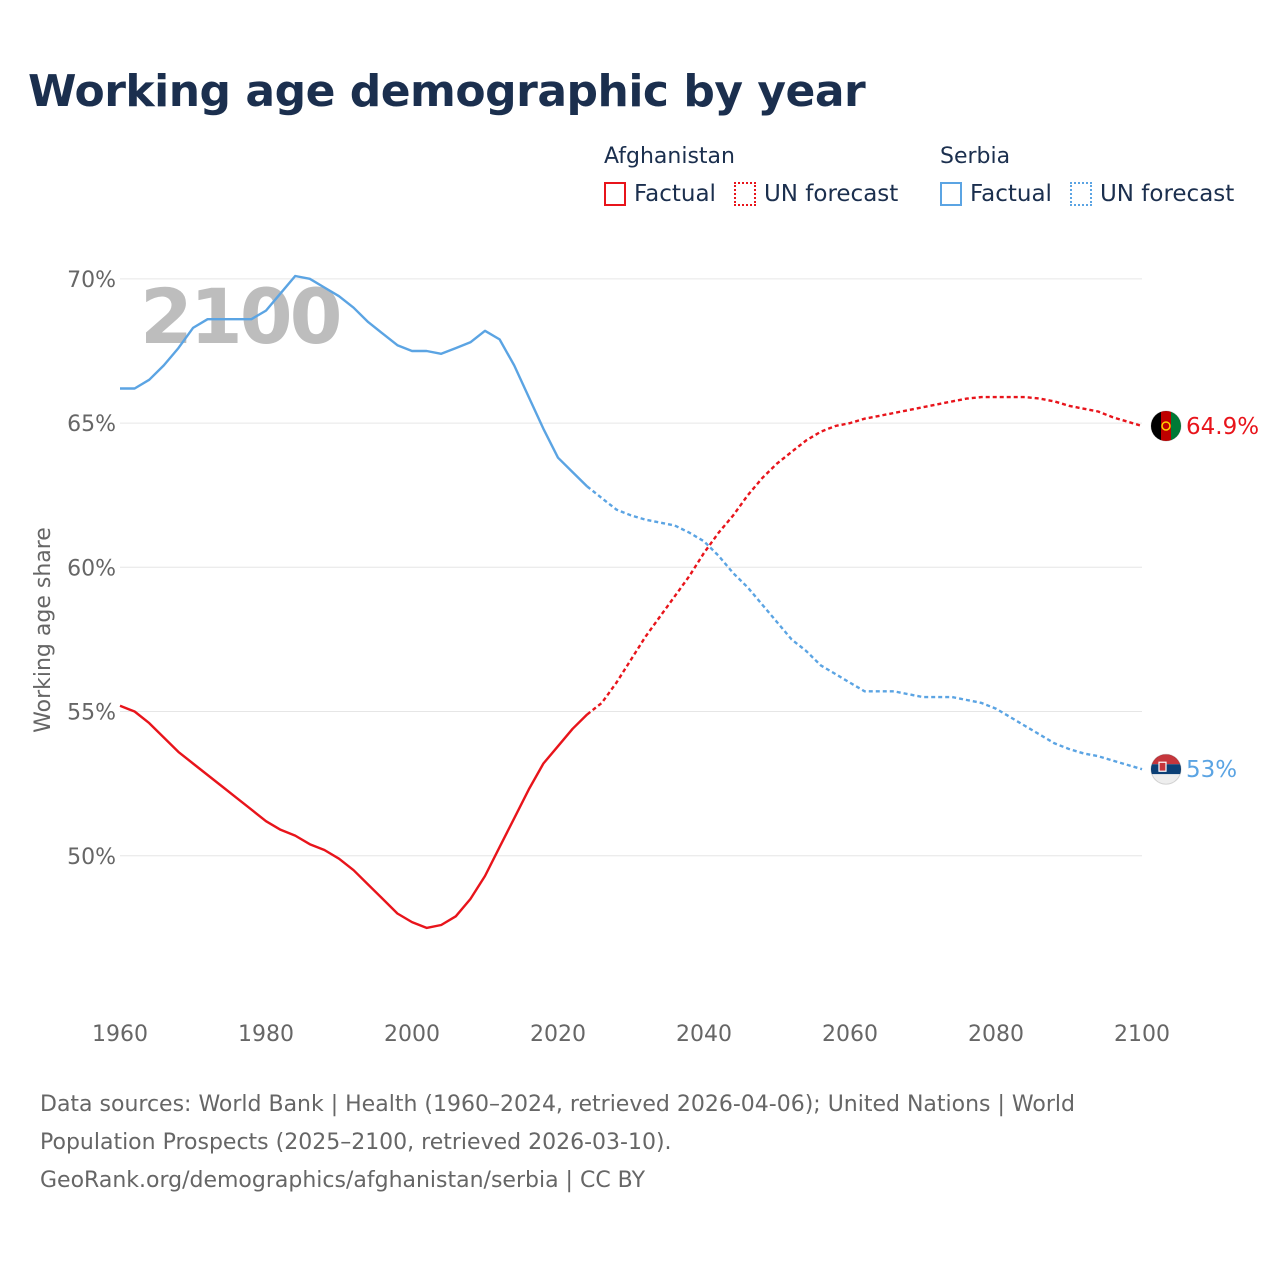  What do you see at coordinates (996, 1034) in the screenshot?
I see `x-tick-label: 2080` at bounding box center [996, 1034].